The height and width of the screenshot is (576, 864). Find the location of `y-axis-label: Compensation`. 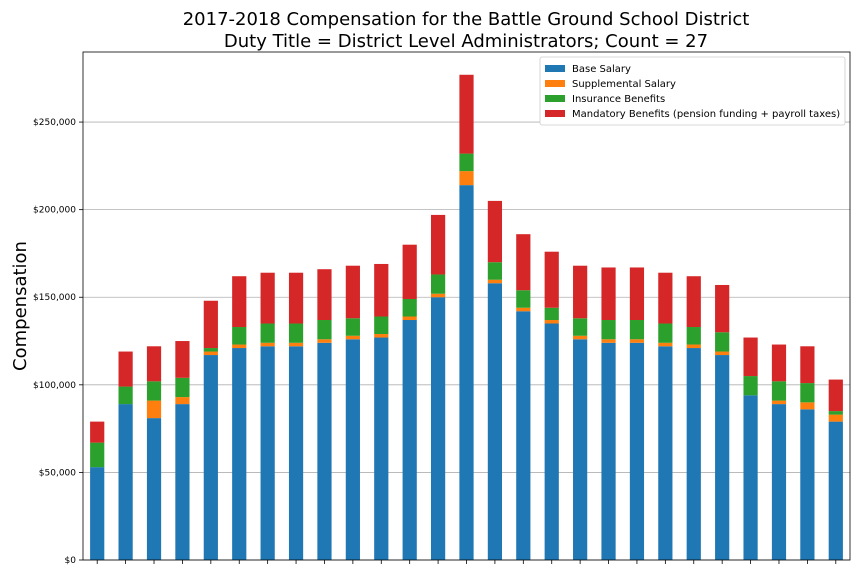

y-axis-label: Compensation is located at coordinates (20, 306).